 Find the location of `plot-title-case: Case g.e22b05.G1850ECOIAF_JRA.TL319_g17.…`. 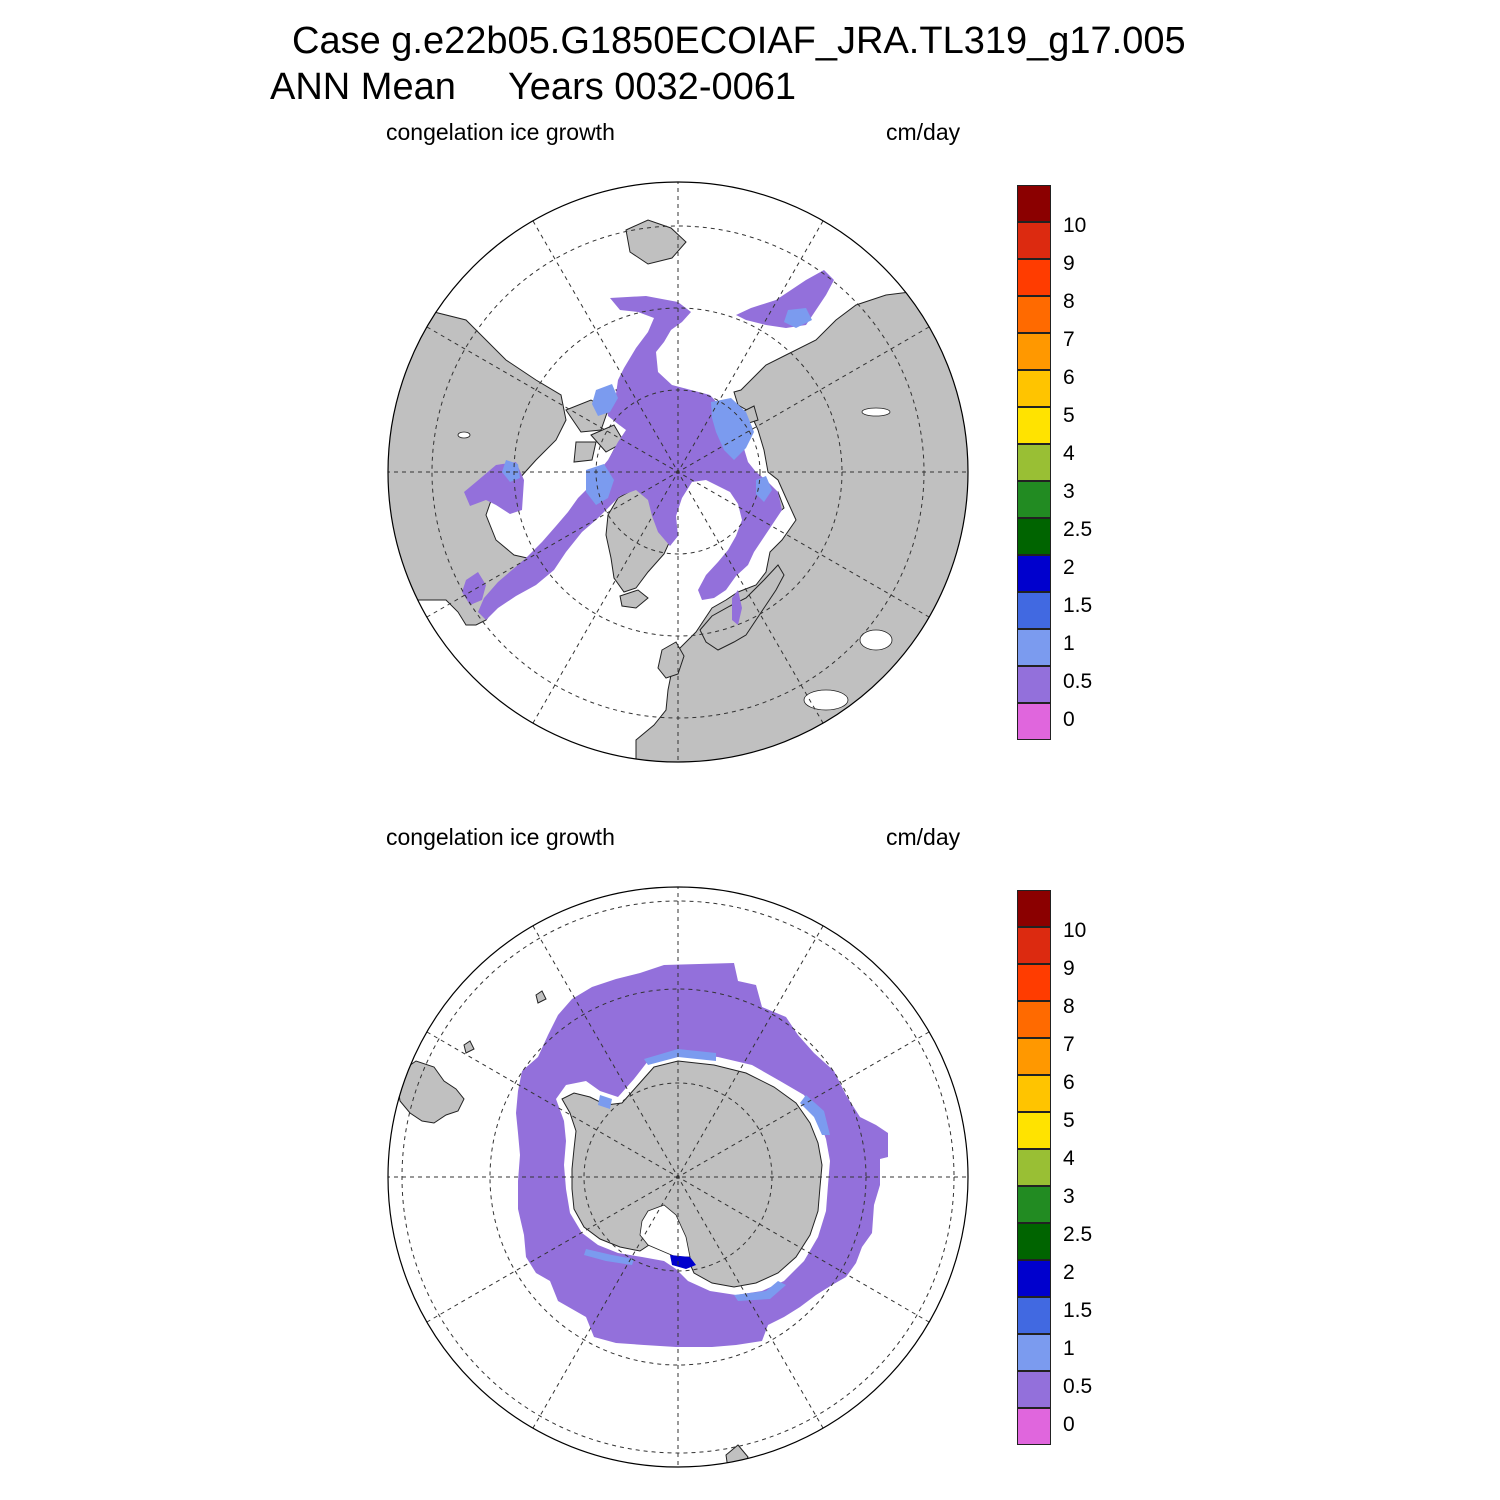

plot-title-case: Case g.e22b05.G1850ECOIAF_JRA.TL319_g17.… is located at coordinates (739, 41).